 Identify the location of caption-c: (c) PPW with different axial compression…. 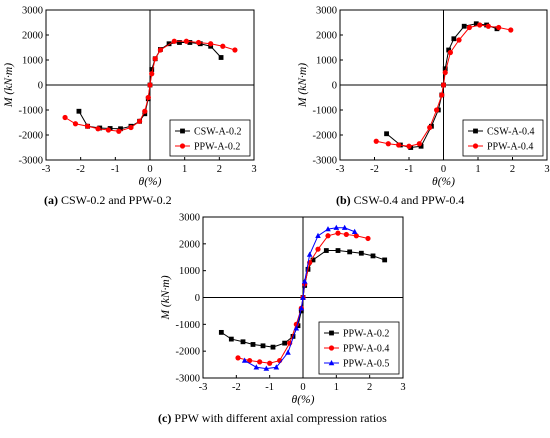
(272, 418).